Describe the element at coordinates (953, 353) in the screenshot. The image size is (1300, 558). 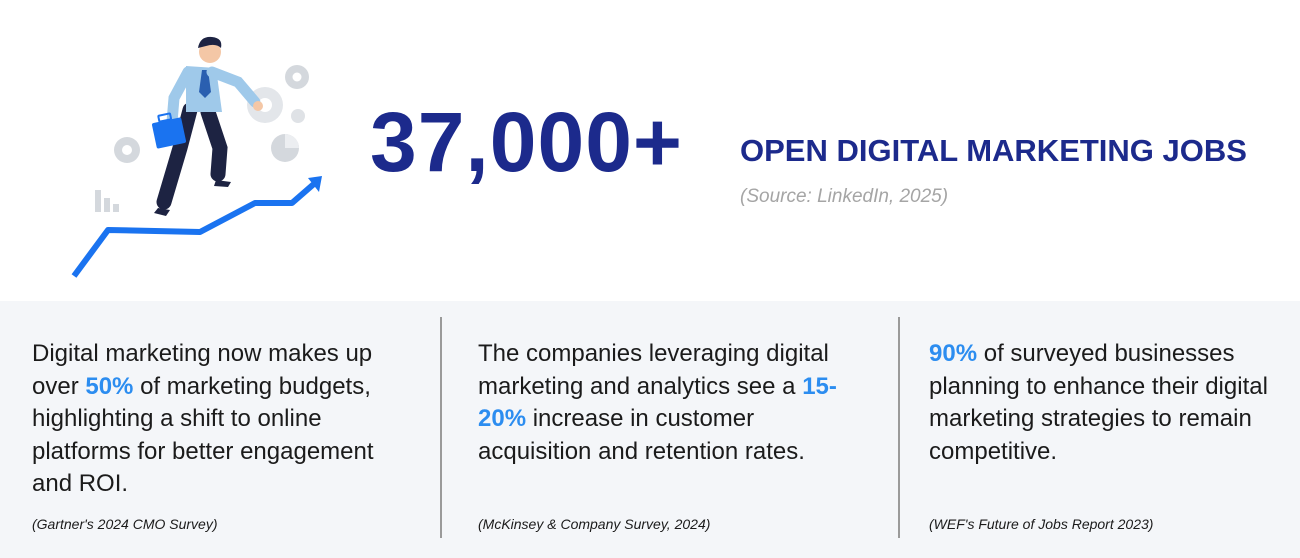
I see `stat-highlight: 90%` at that location.